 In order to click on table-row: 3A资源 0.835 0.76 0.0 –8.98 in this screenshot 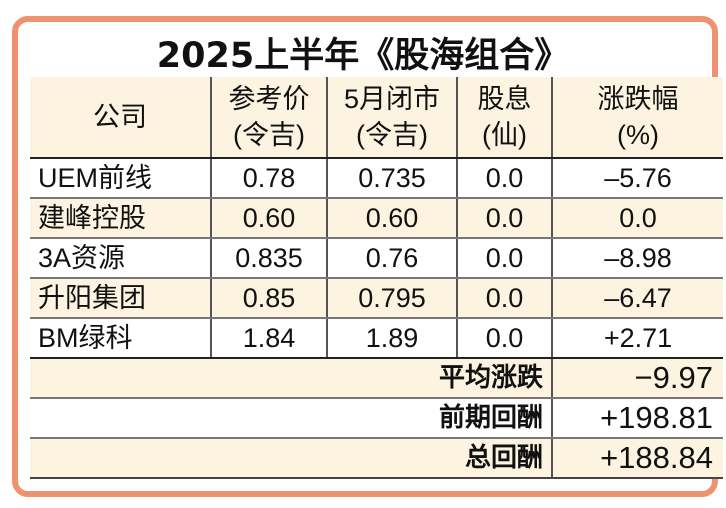, I will do `click(376, 258)`.